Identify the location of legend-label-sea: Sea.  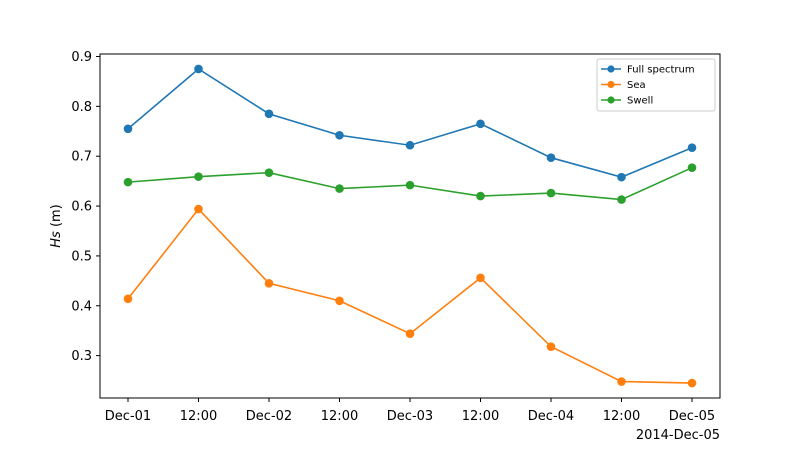
(636, 85).